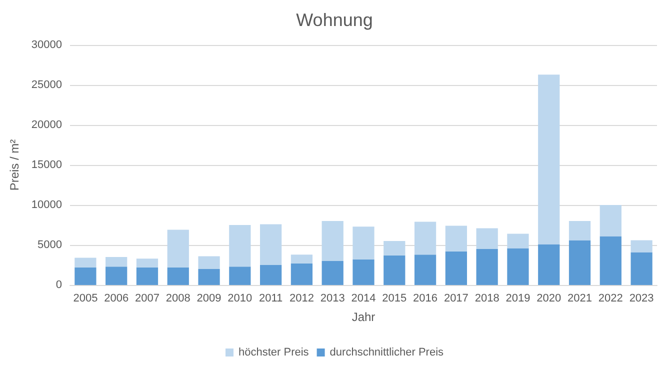 This screenshot has width=669, height=371. I want to click on x-tick-label: 2005, so click(85, 298).